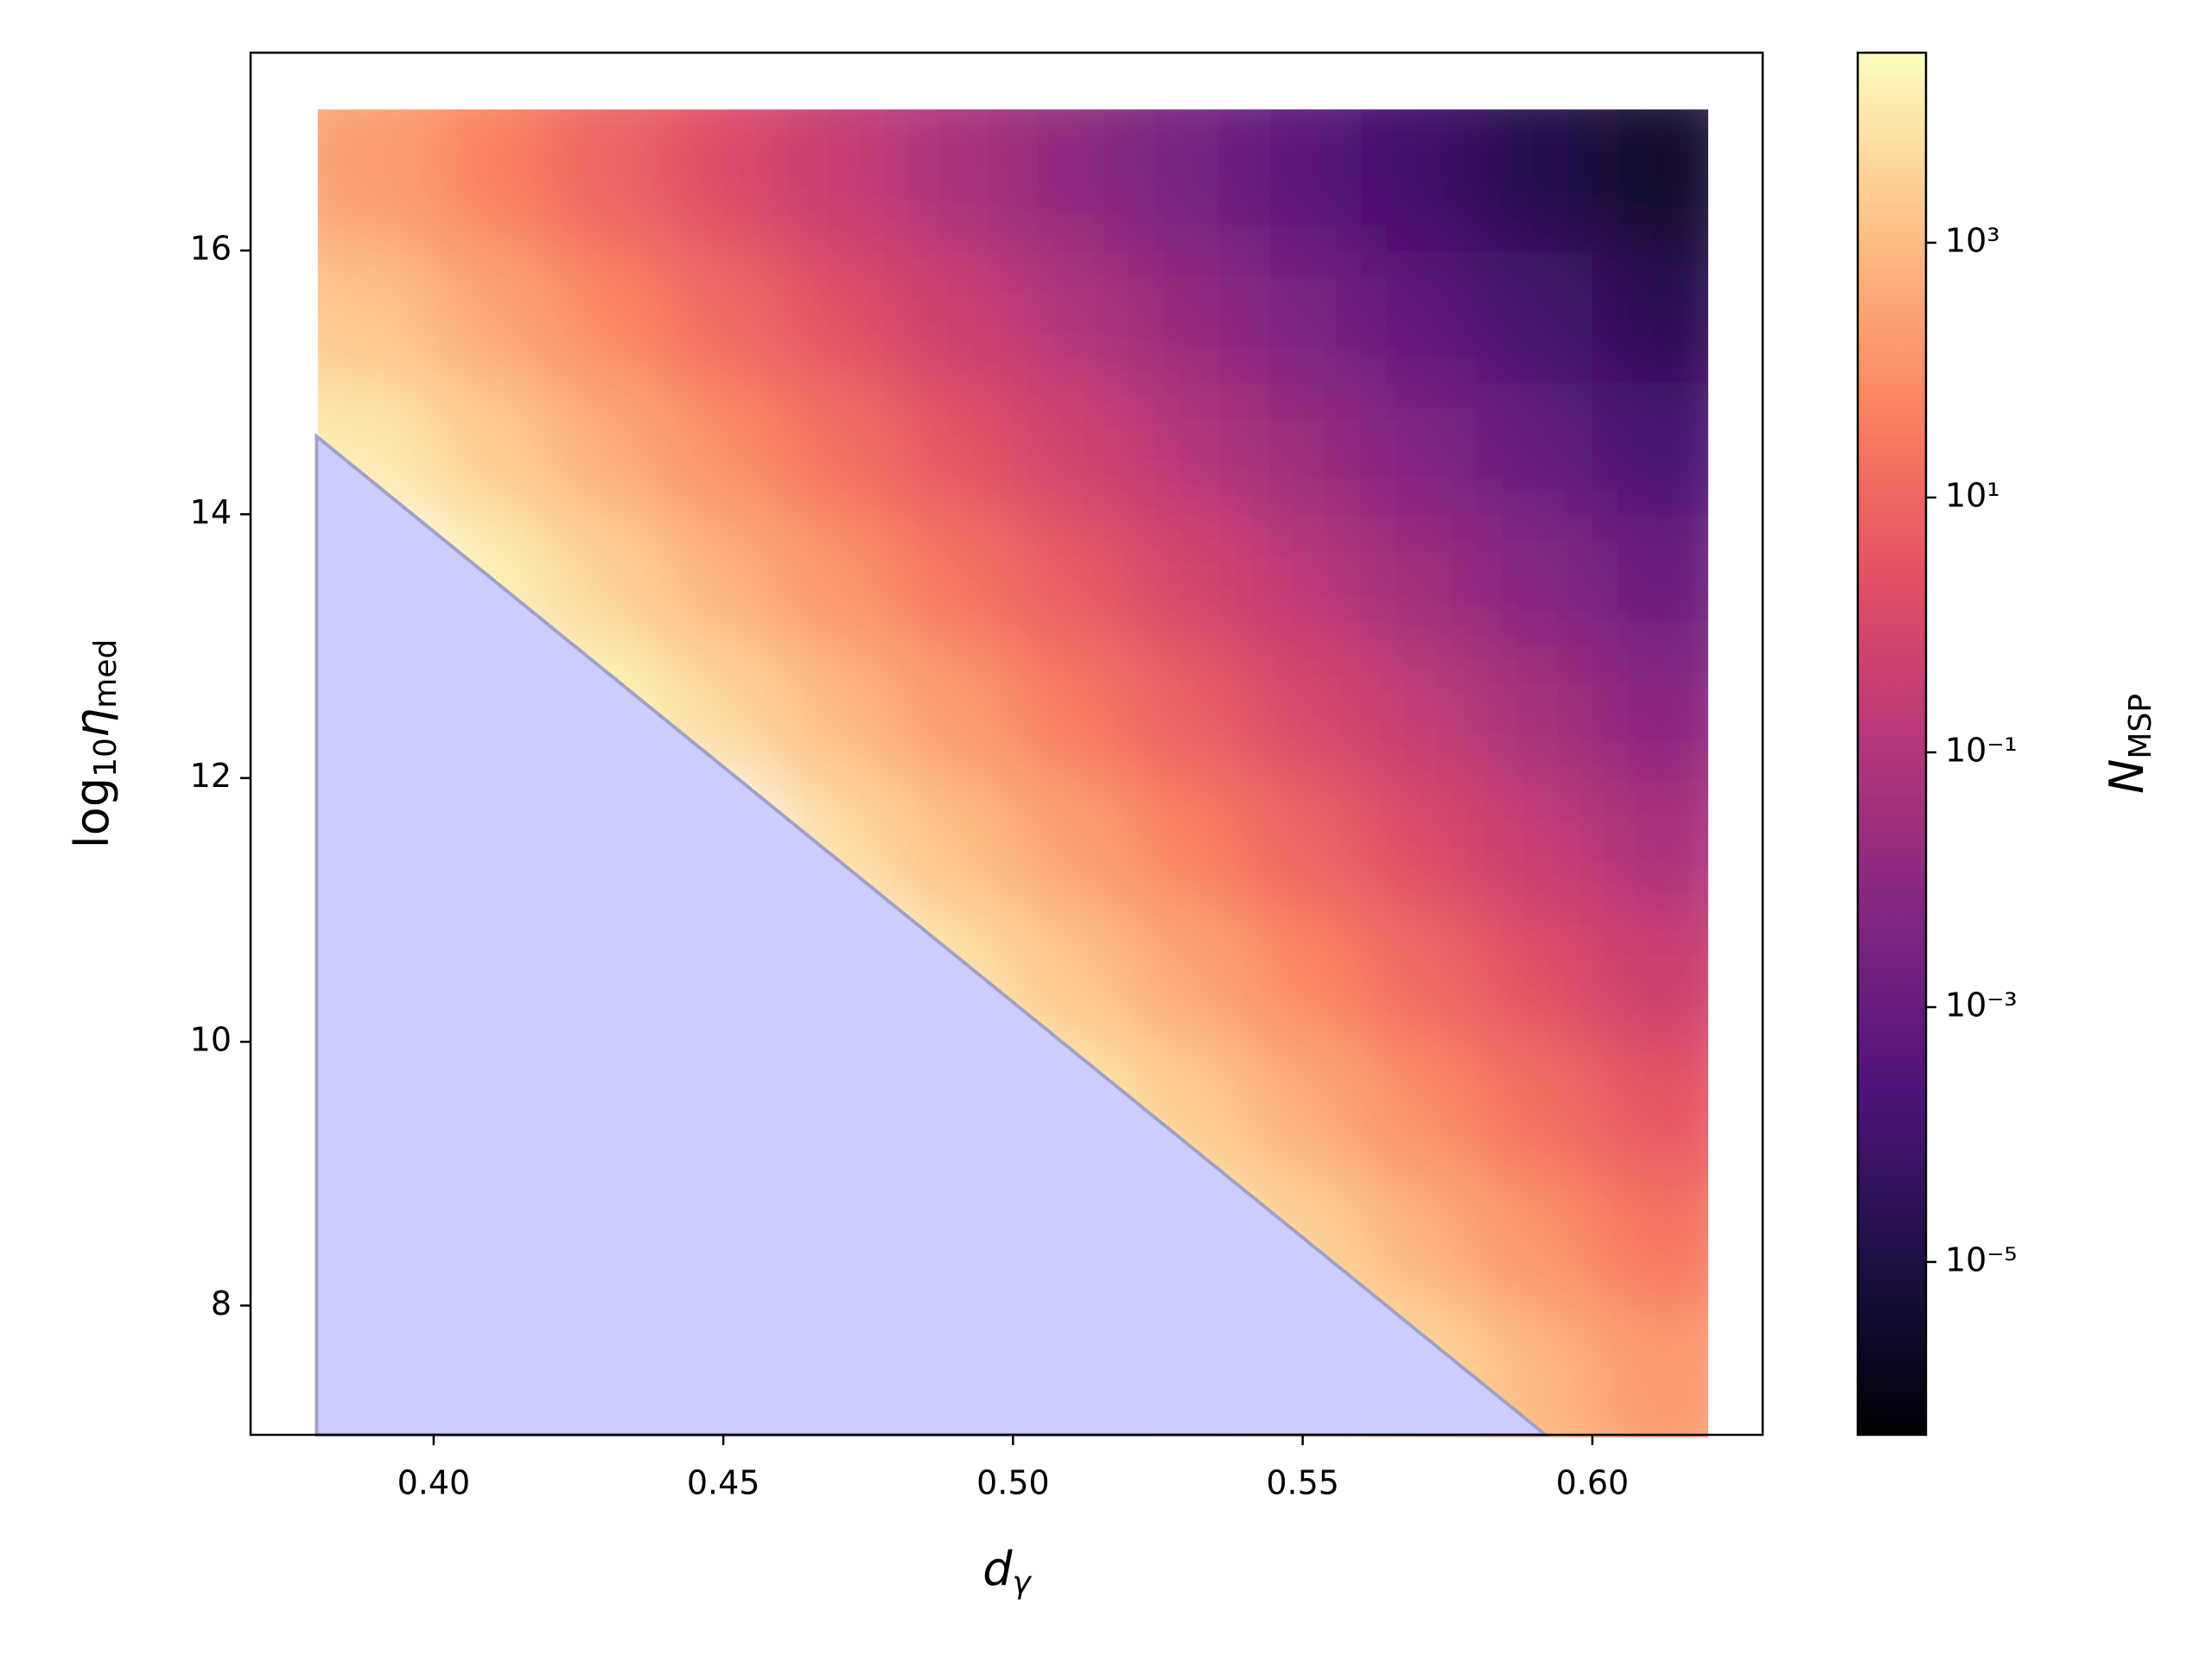 The height and width of the screenshot is (1662, 2212). I want to click on colorbar-tick-label: 10⁻³, so click(1981, 1005).